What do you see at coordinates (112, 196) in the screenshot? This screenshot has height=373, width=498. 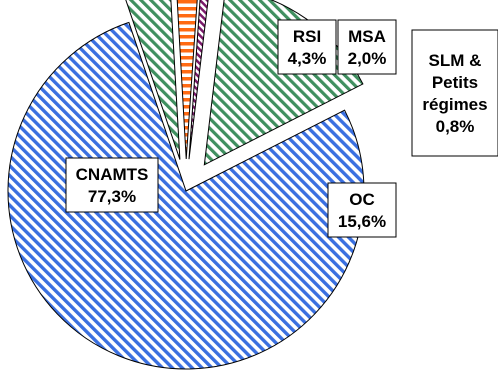 I see `slice-value: 77,3%` at bounding box center [112, 196].